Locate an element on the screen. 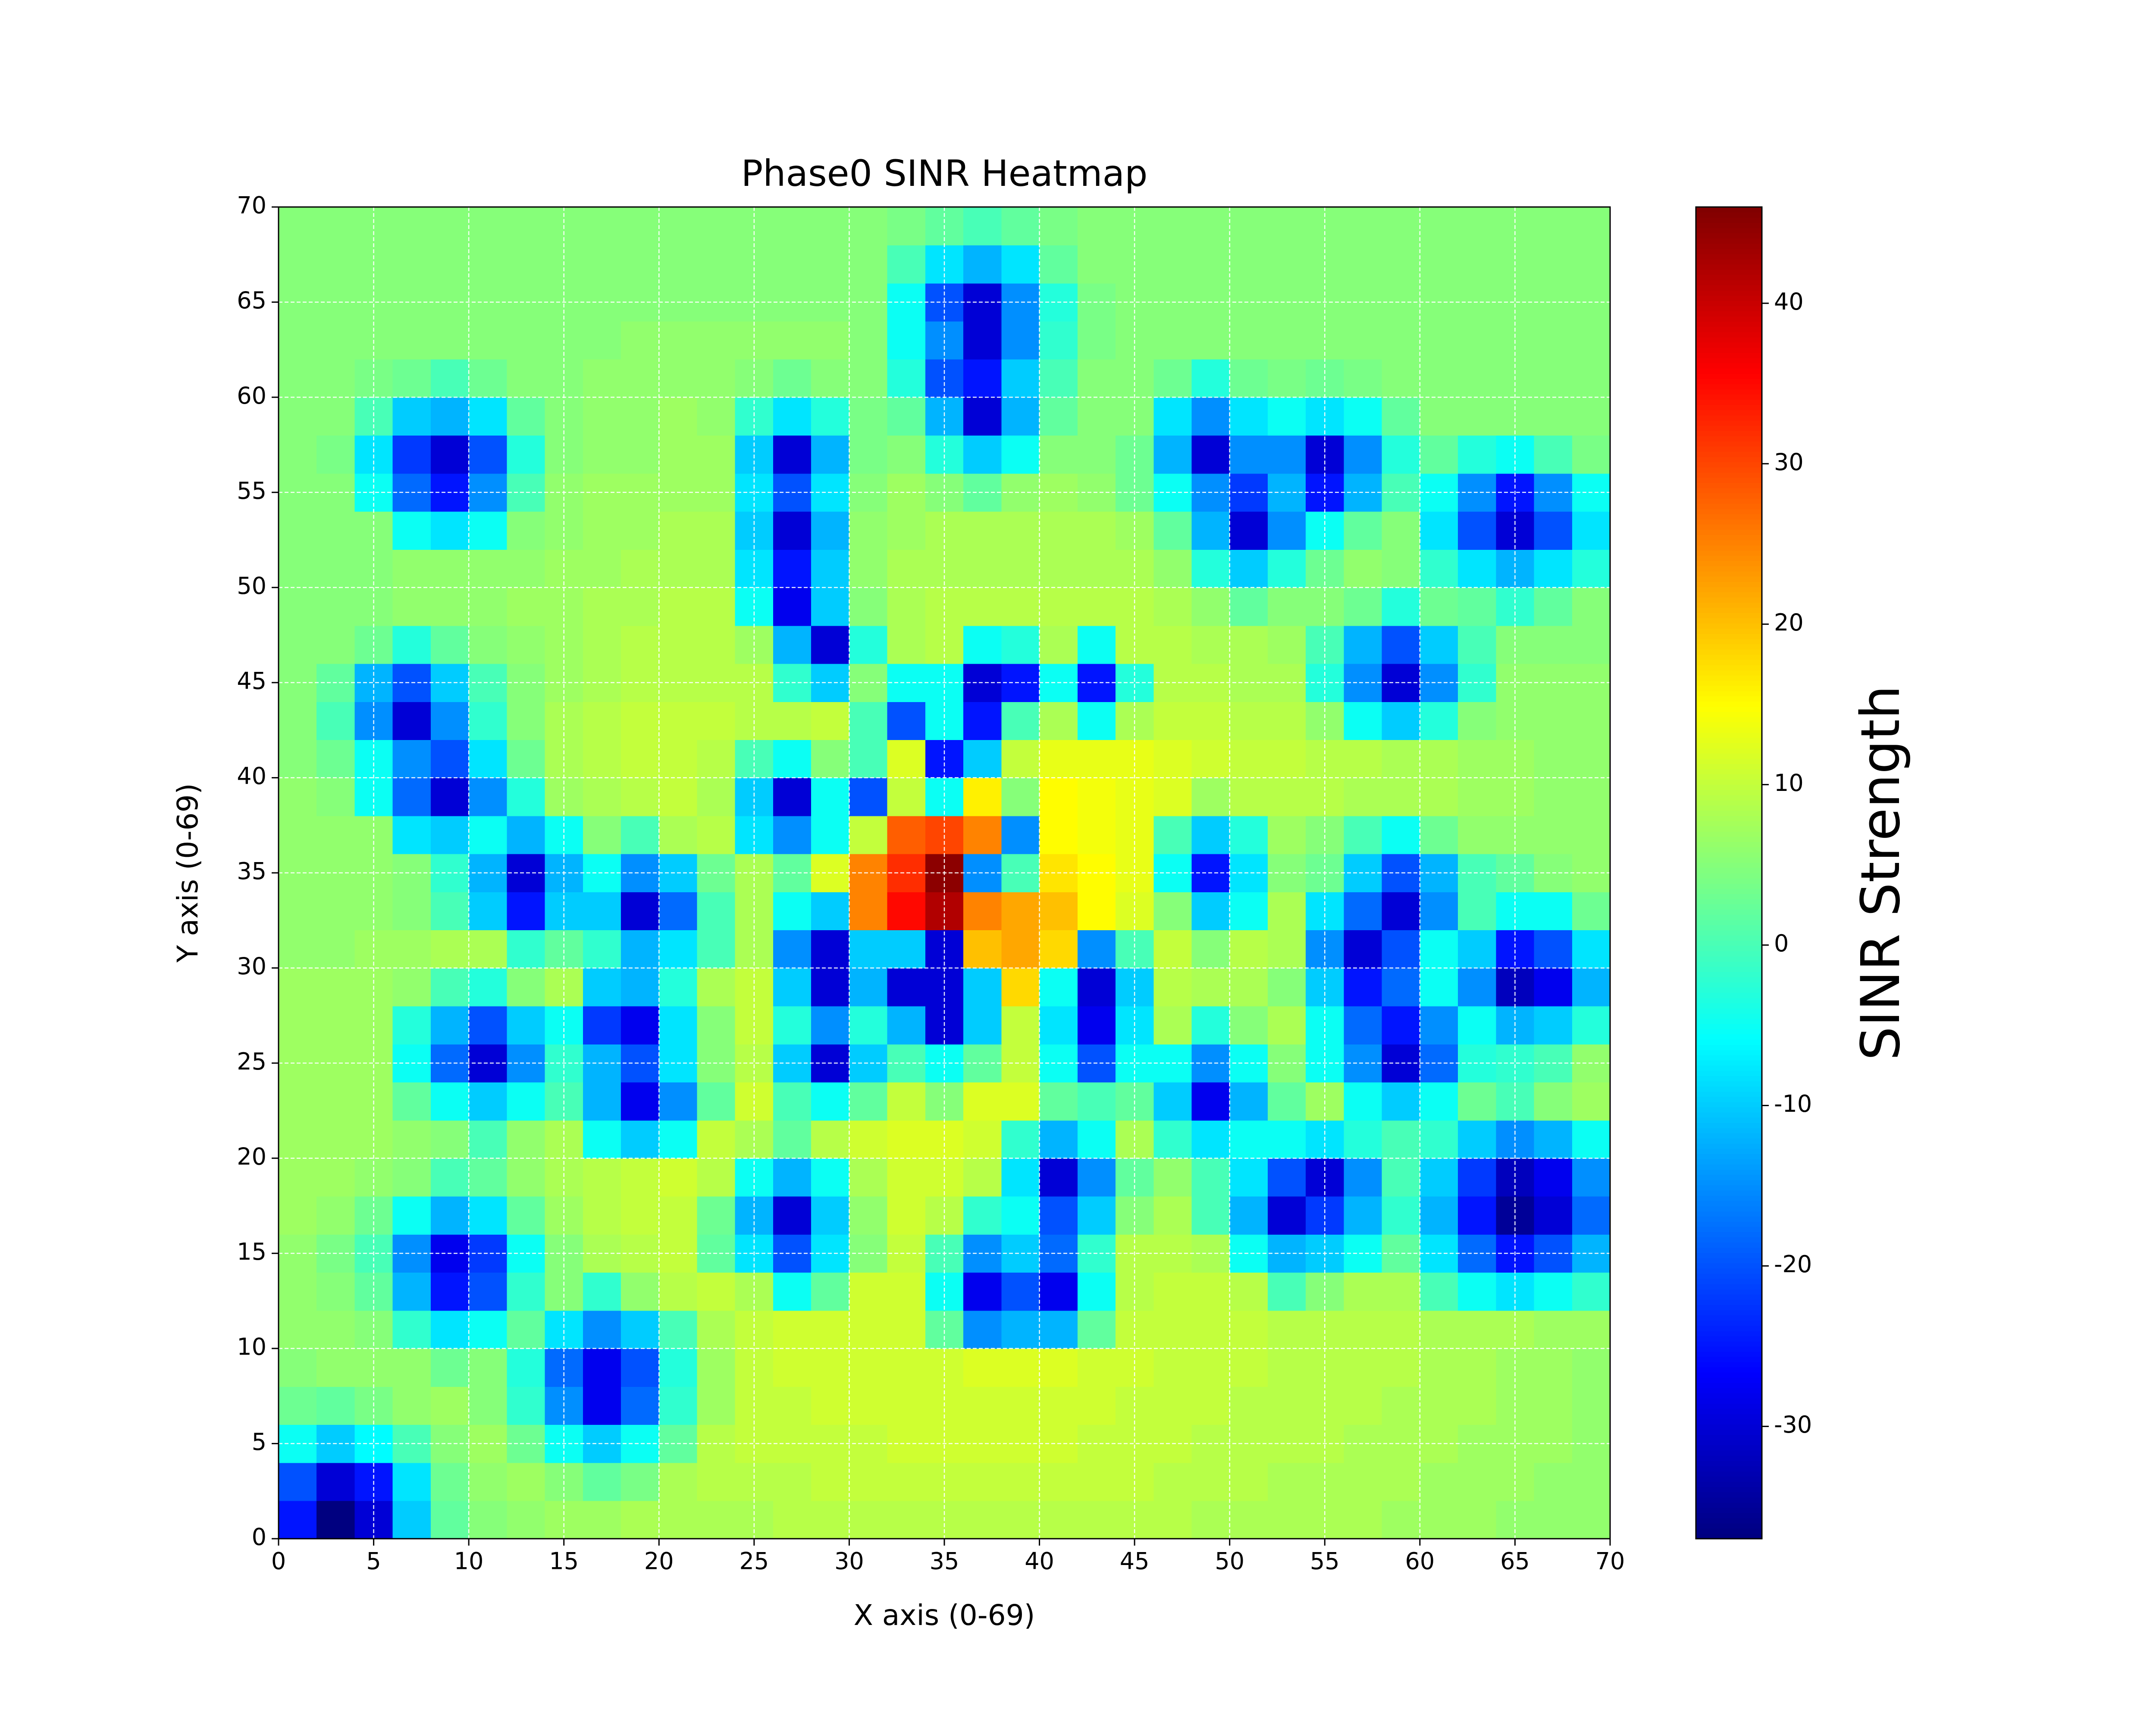 This screenshot has width=2156, height=1725. y-tick-label: 10 is located at coordinates (252, 1347).